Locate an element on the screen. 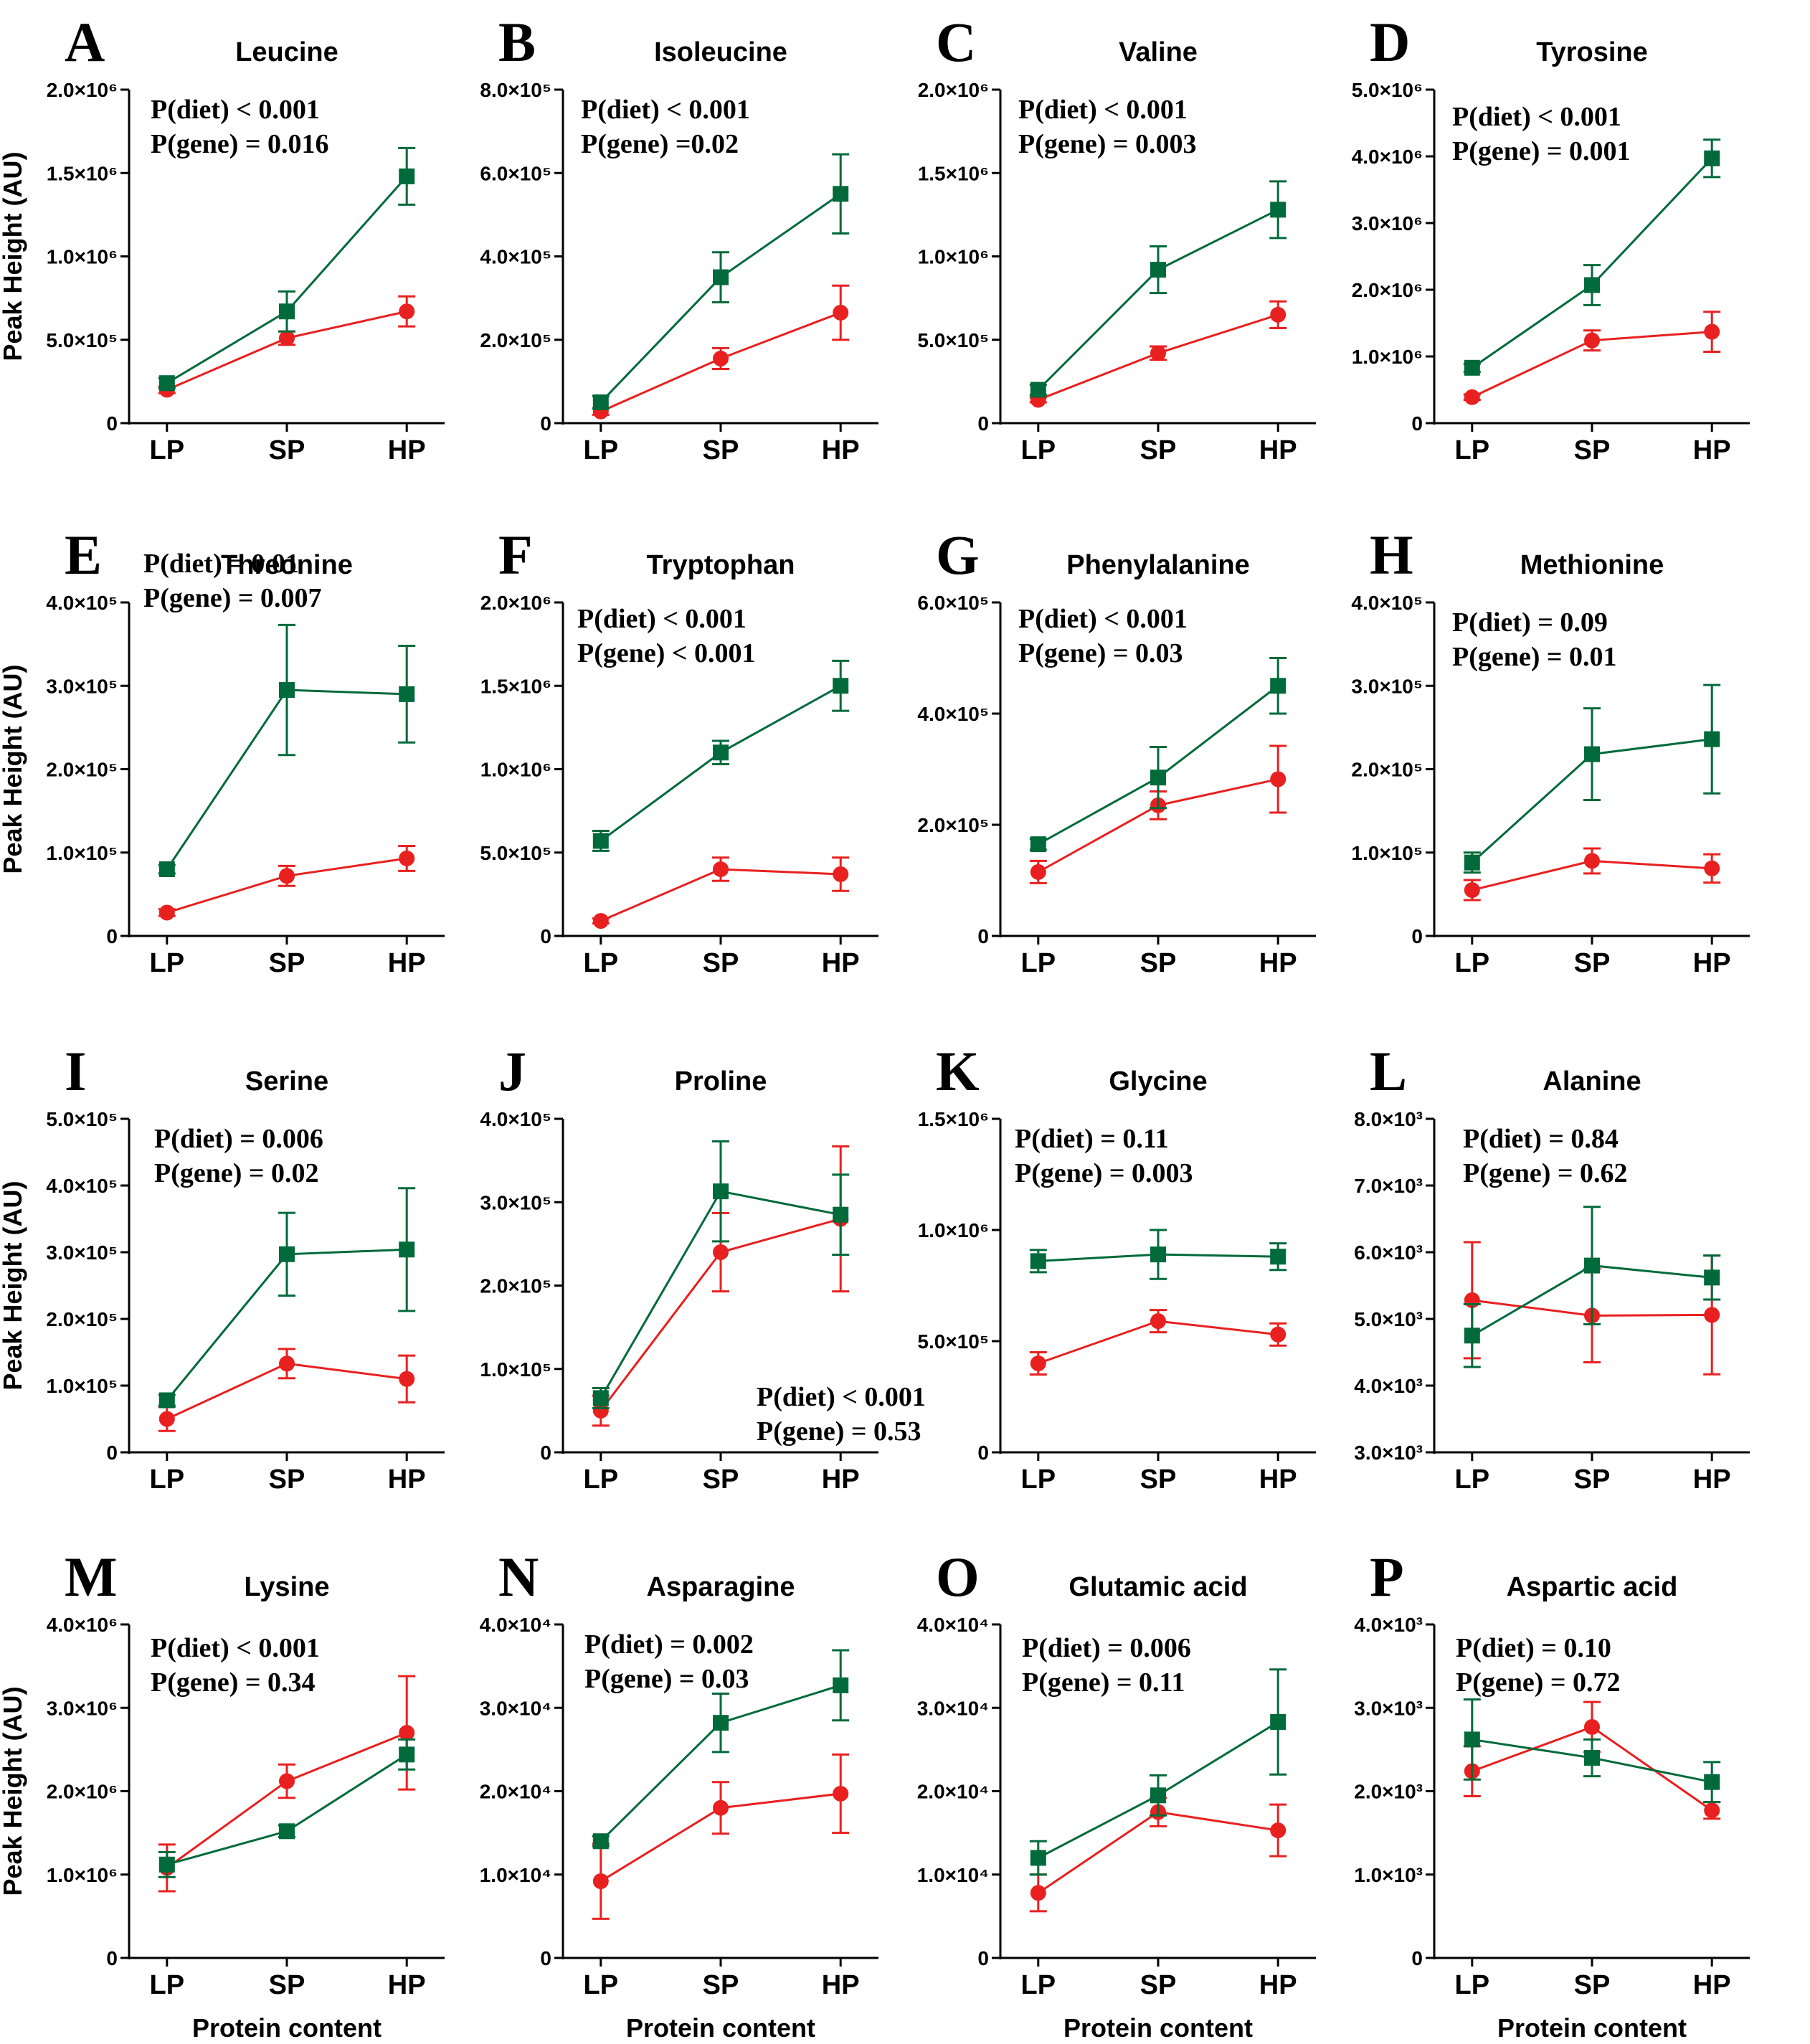  y-tick-label: 8.0×10⁵ is located at coordinates (515, 90).